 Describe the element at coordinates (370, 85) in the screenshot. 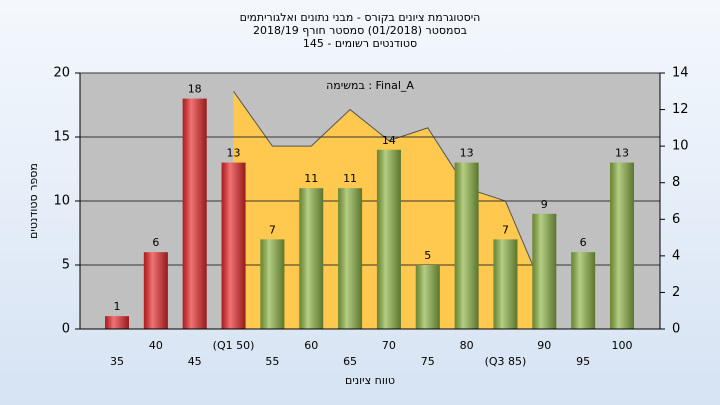

I see `annotation: במשימה : Final_A` at that location.